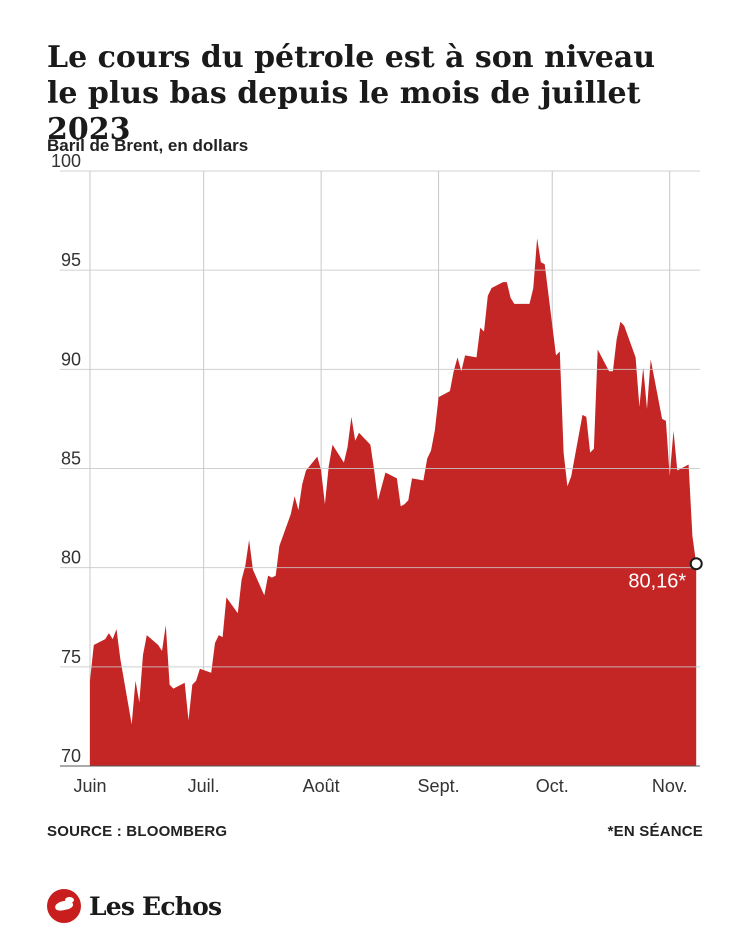 The height and width of the screenshot is (938, 750). What do you see at coordinates (380, 786) in the screenshot?
I see `x-axis-labels: Juin Juil. Août Sept. Oct. Nov.` at bounding box center [380, 786].